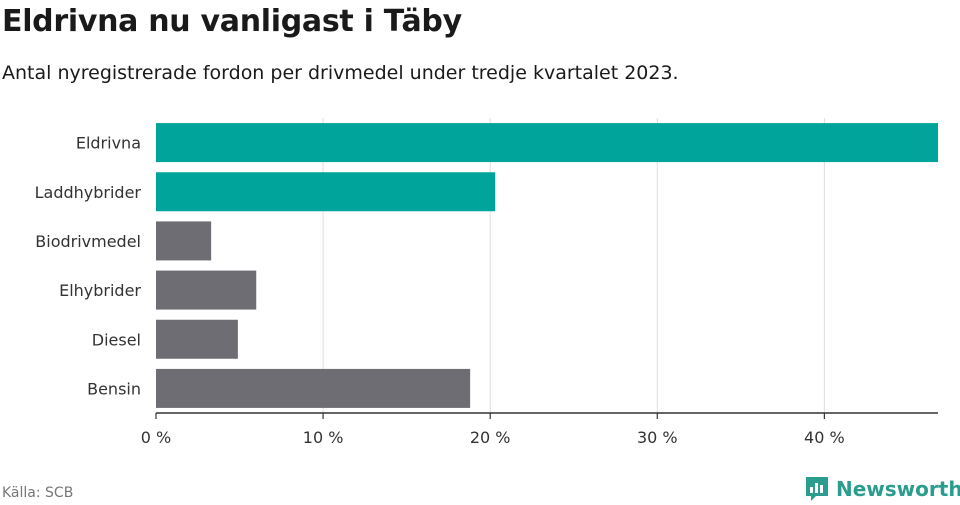 This screenshot has height=505, width=960. Describe the element at coordinates (323, 437) in the screenshot. I see `x-tick-label-1: 10 %` at that location.